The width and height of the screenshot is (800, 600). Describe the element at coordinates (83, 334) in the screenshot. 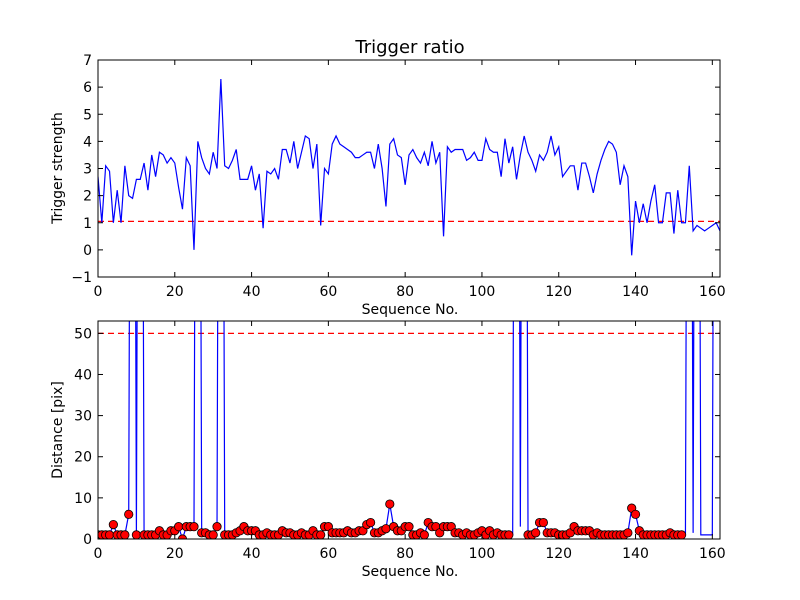

I see `distance-y-tick-label: 50` at that location.